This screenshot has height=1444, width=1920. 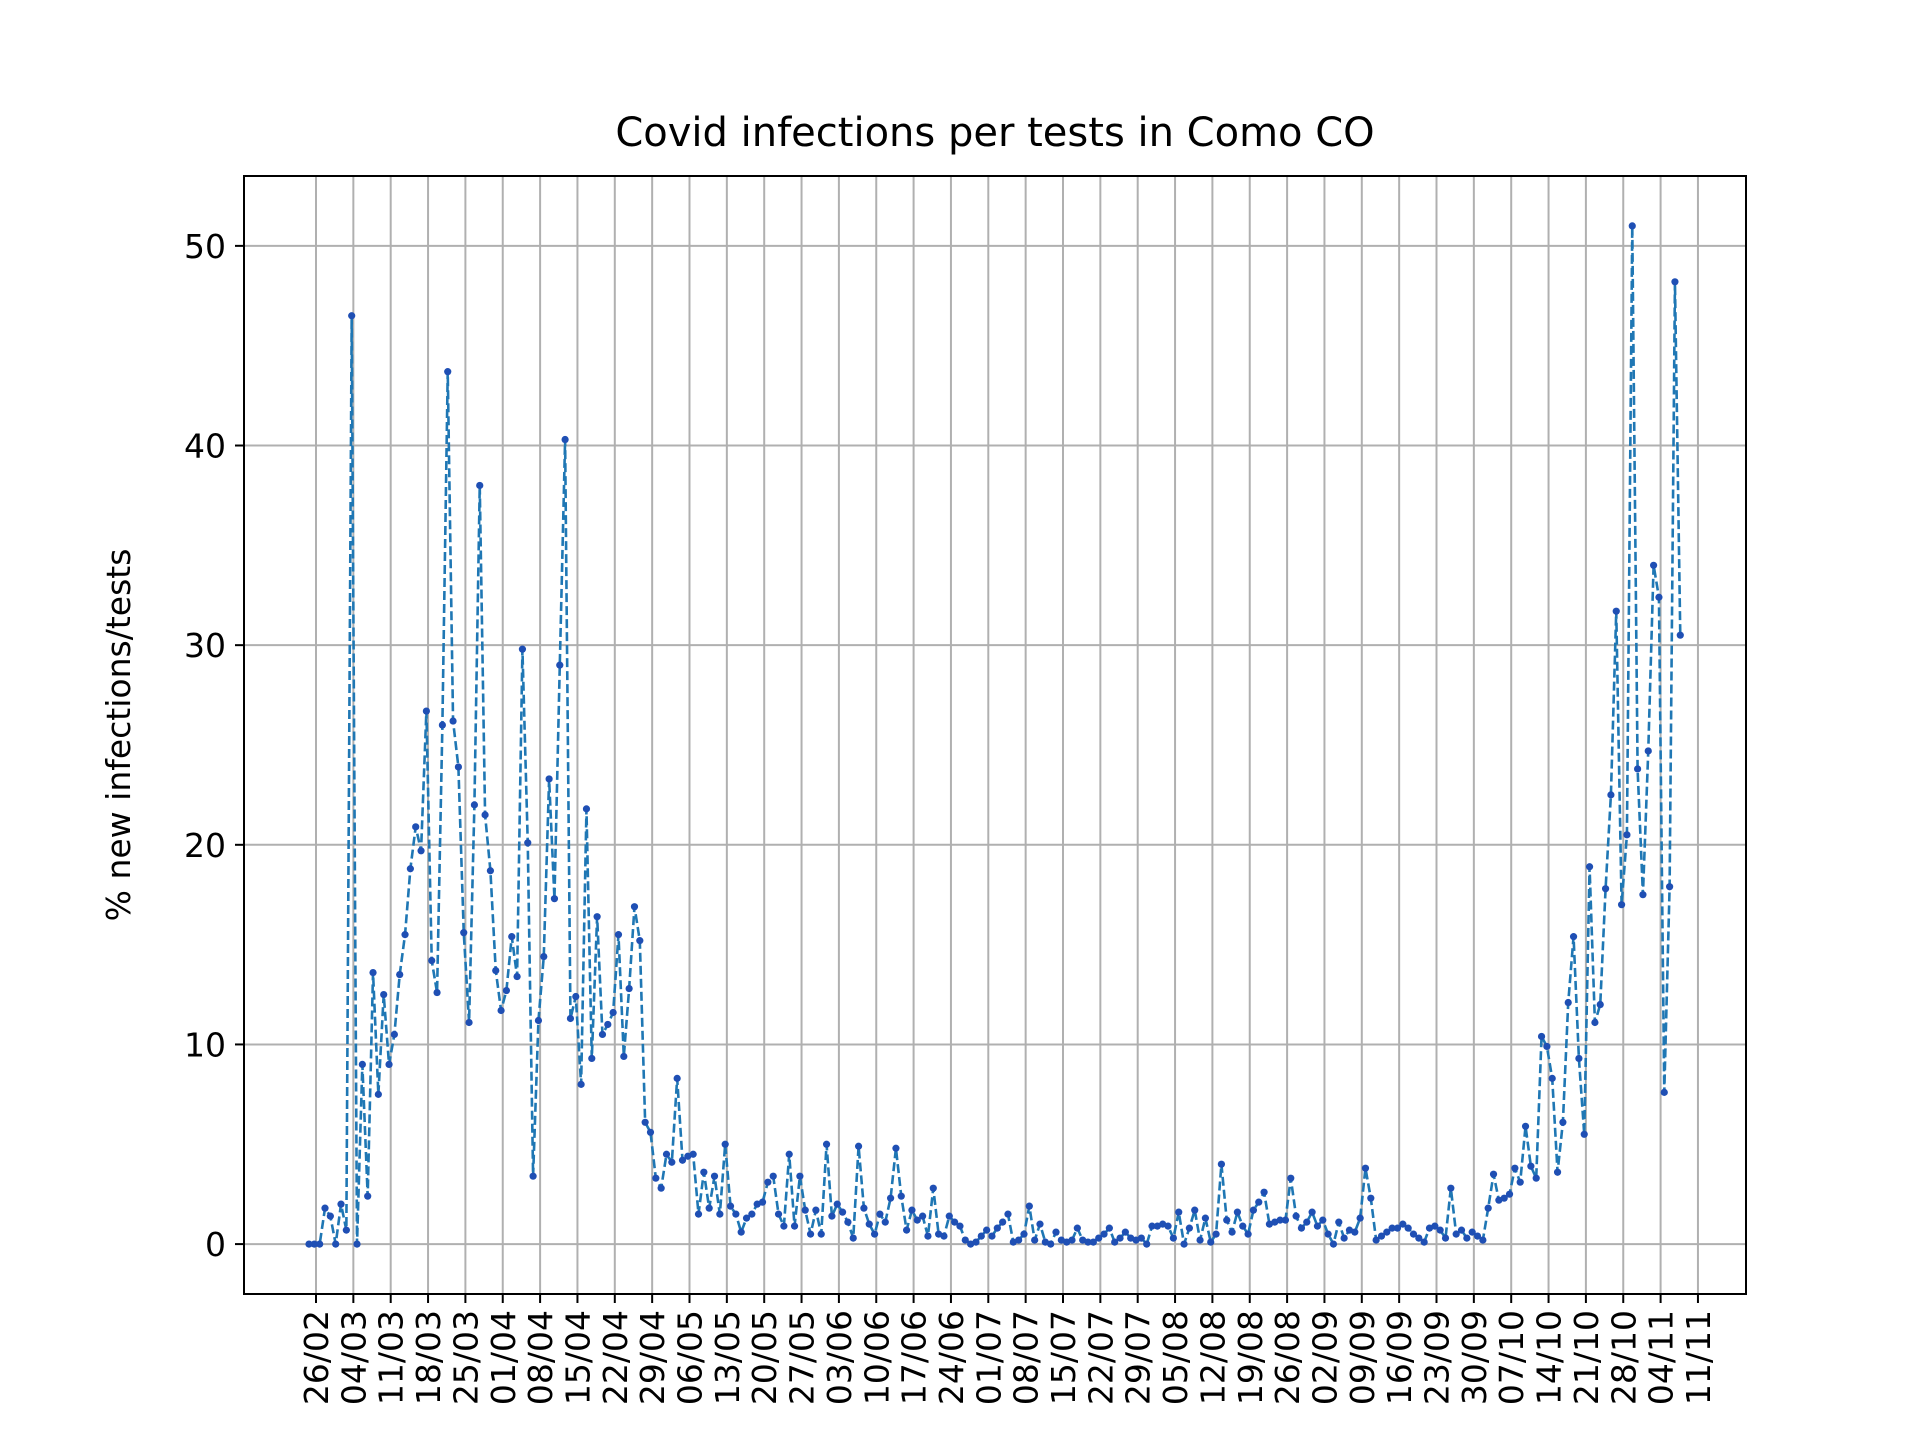 What do you see at coordinates (316, 1357) in the screenshot?
I see `x-tick-label: 26/02` at bounding box center [316, 1357].